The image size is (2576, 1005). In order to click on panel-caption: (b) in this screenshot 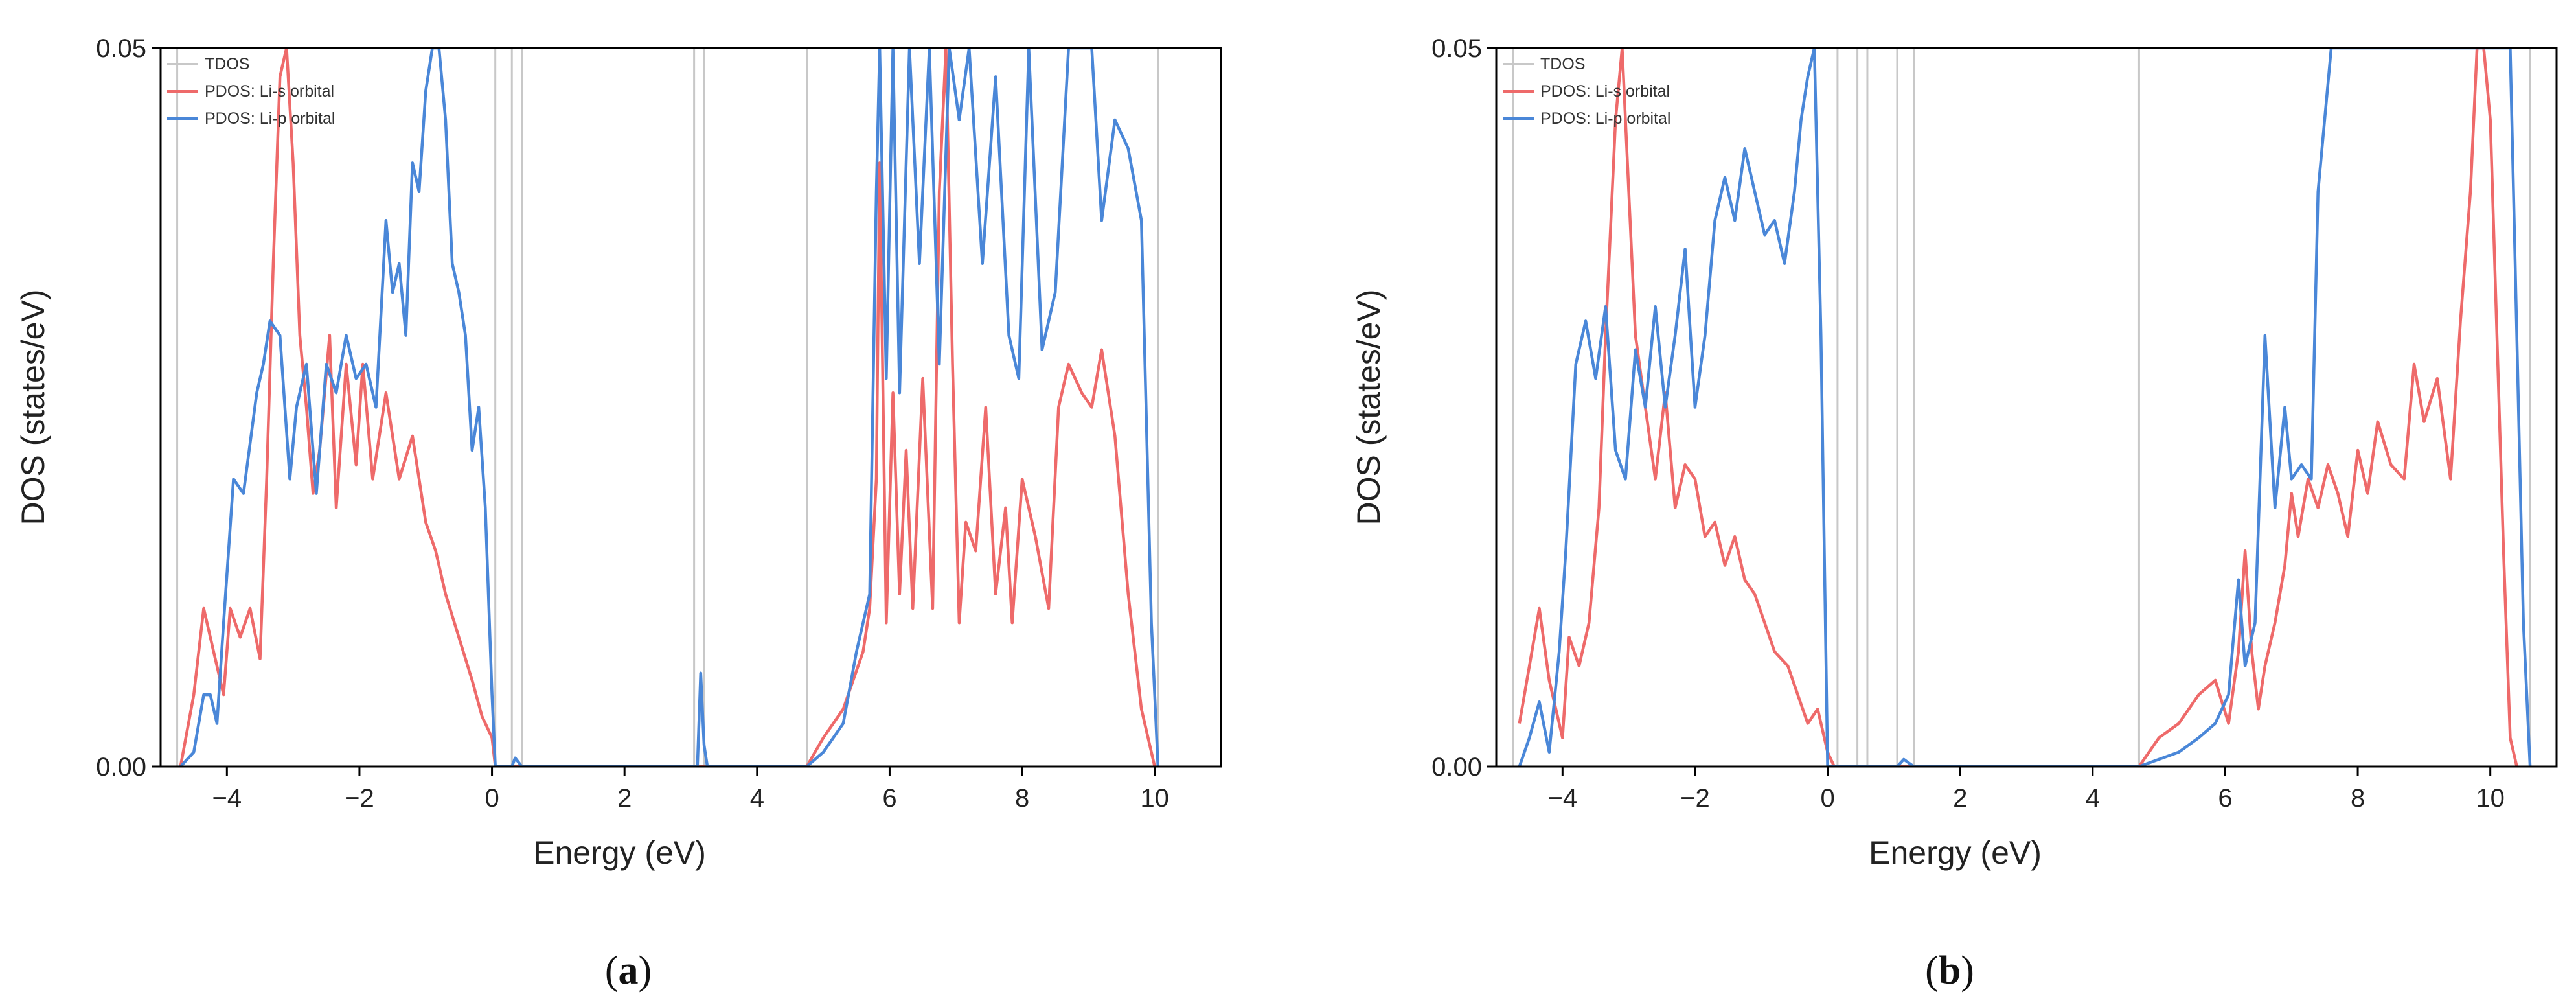, I will do `click(1950, 971)`.